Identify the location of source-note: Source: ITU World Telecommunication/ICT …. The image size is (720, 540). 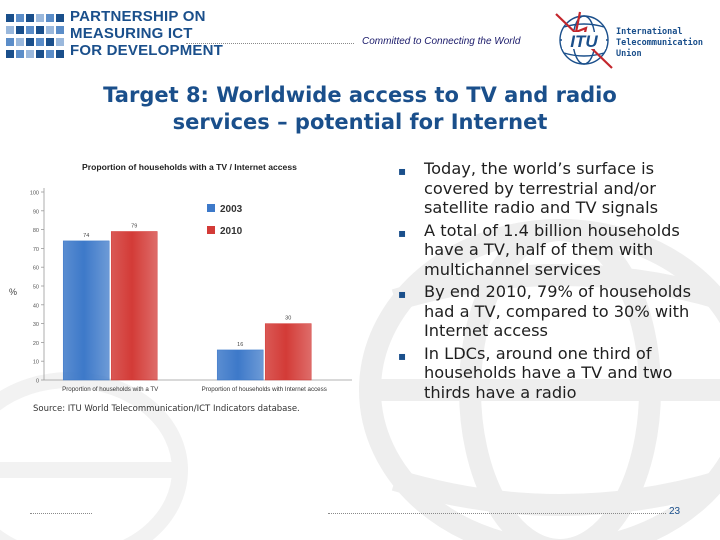
(166, 409).